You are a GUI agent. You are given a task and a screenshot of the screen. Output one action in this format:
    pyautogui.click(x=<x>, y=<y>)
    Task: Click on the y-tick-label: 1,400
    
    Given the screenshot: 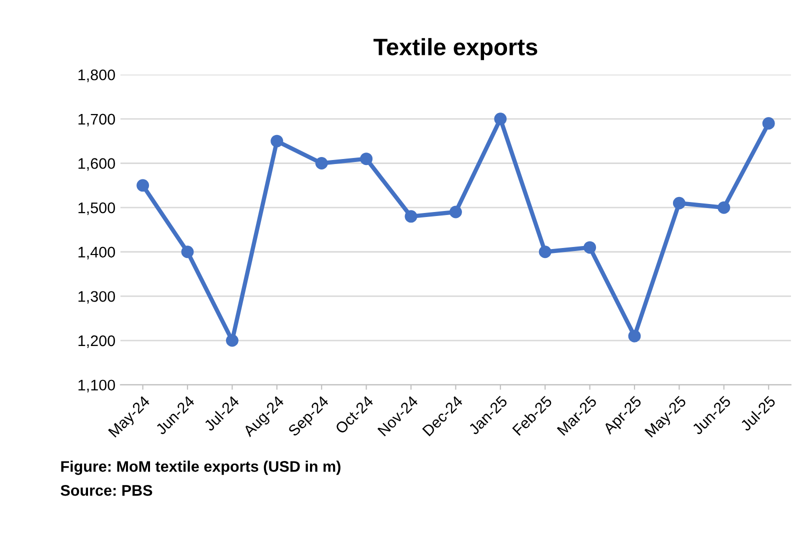 What is the action you would take?
    pyautogui.click(x=96, y=253)
    